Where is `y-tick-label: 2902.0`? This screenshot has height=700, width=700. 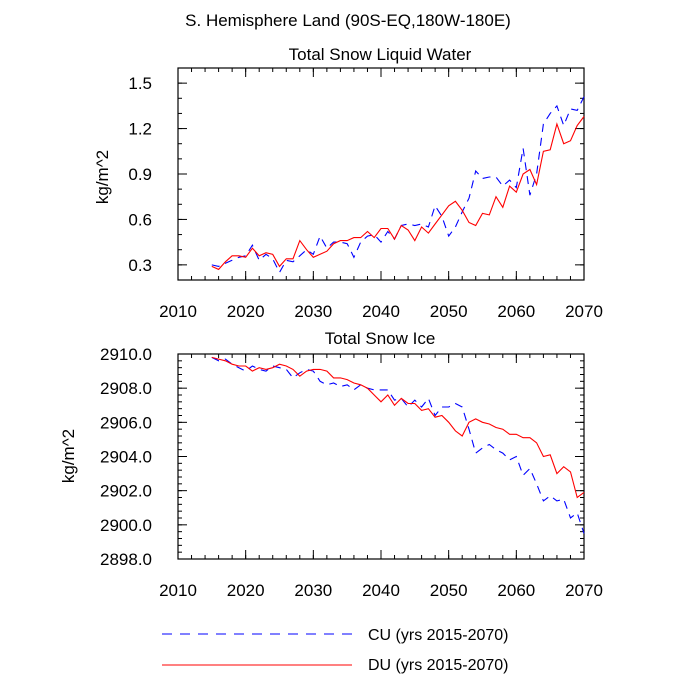 y-tick-label: 2902.0 is located at coordinates (126, 491).